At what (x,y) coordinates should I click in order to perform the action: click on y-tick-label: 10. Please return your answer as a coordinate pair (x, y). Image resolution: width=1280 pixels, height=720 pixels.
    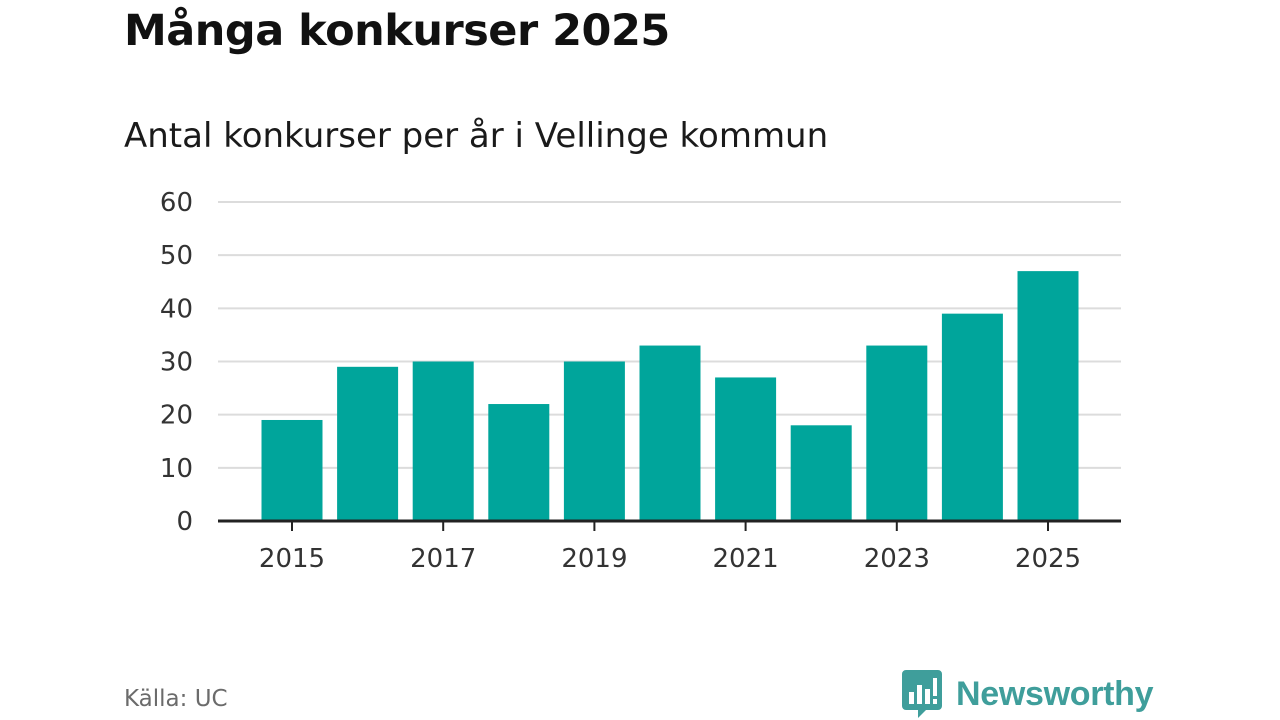
    Looking at the image, I should click on (176, 469).